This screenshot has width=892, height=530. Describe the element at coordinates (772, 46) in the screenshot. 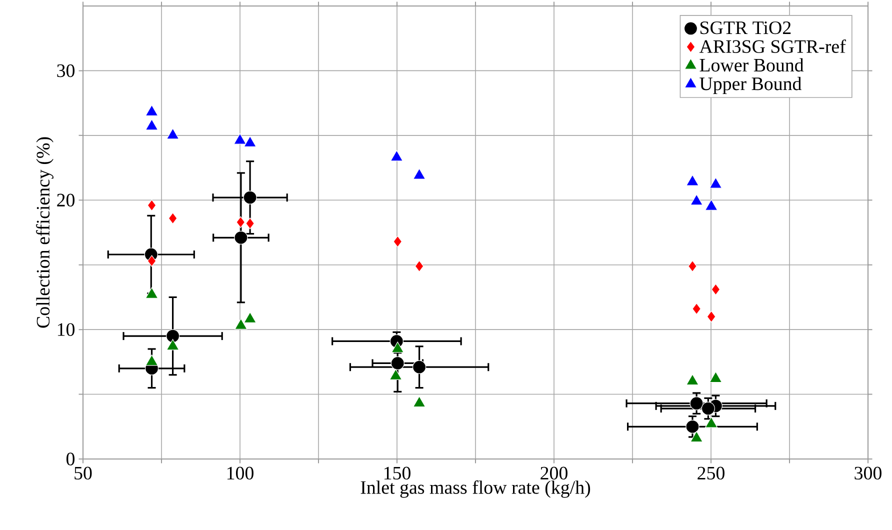

I see `legend-label: ARI3SG SGTR-ref` at that location.